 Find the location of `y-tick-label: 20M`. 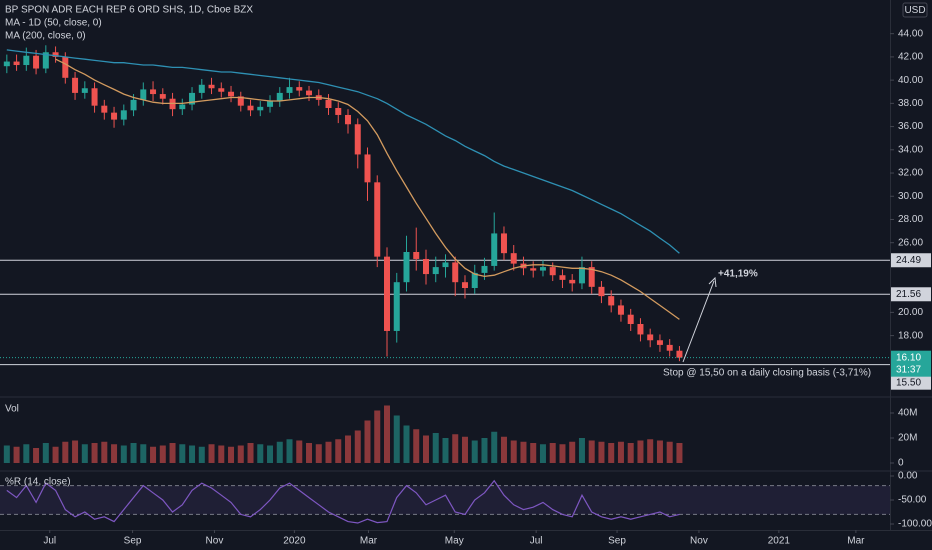

y-tick-label: 20M is located at coordinates (907, 438).